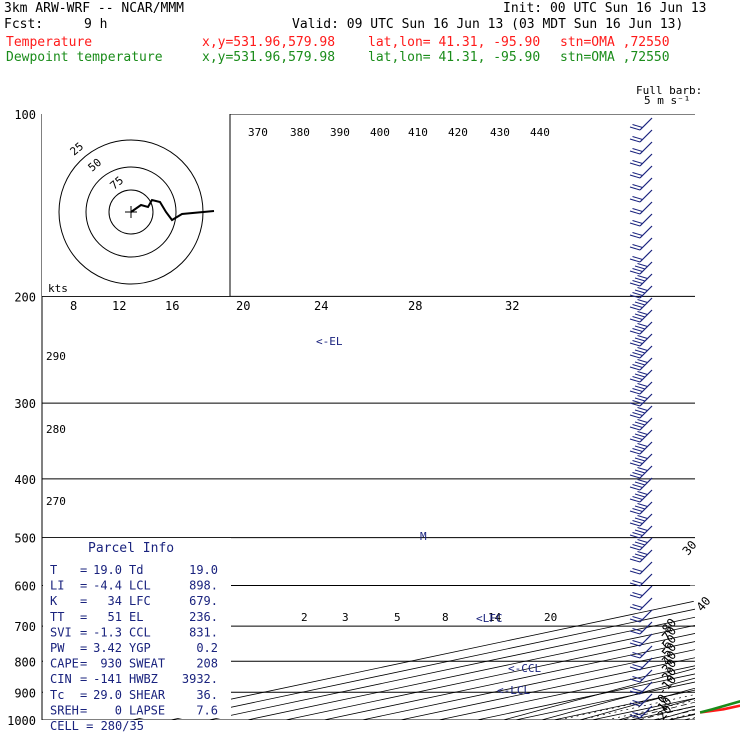  I want to click on parcel-key: LCL, so click(140, 586).